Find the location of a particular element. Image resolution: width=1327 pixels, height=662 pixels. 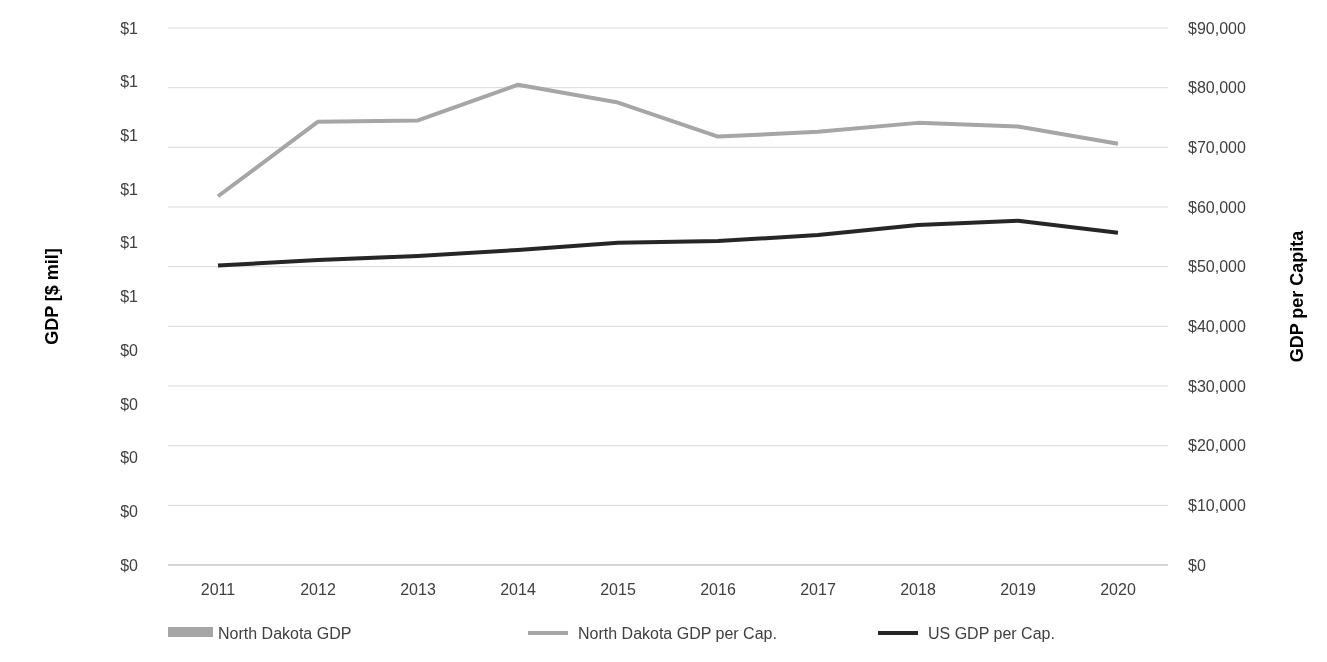

x-tick-label: 2017 is located at coordinates (818, 589).